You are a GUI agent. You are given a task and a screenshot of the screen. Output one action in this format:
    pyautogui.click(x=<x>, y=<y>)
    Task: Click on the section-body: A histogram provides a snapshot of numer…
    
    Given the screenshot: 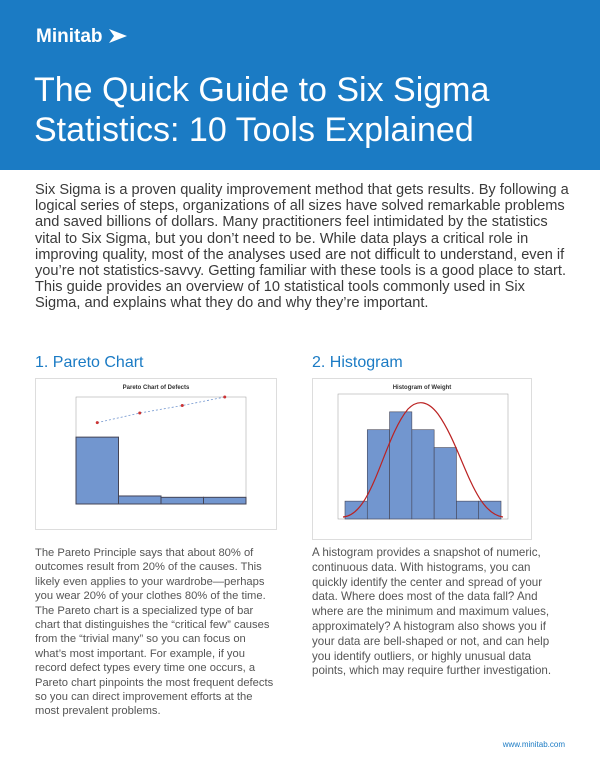 What is the action you would take?
    pyautogui.click(x=432, y=612)
    